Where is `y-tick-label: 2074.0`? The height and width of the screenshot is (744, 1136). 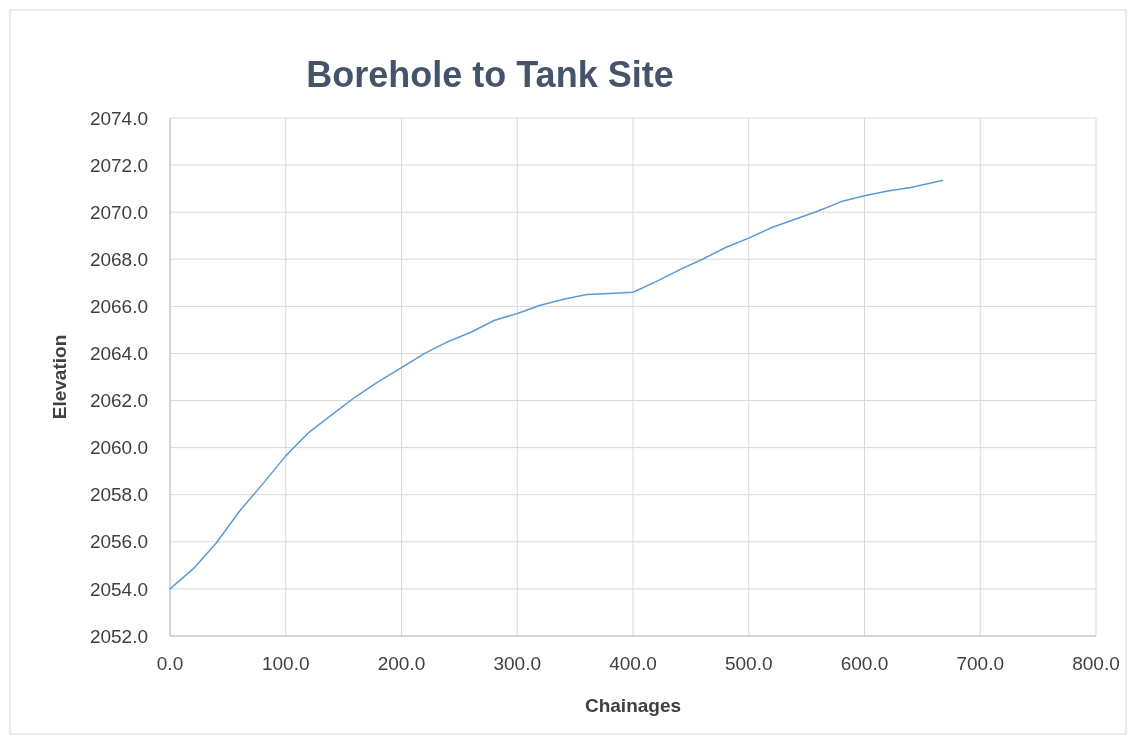
y-tick-label: 2074.0 is located at coordinates (118, 118).